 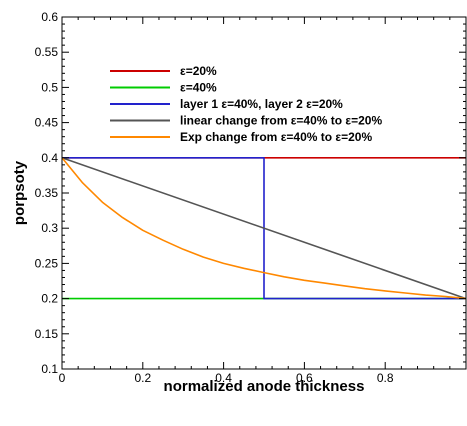 I want to click on y-tick-label: 0.1, so click(x=49, y=369).